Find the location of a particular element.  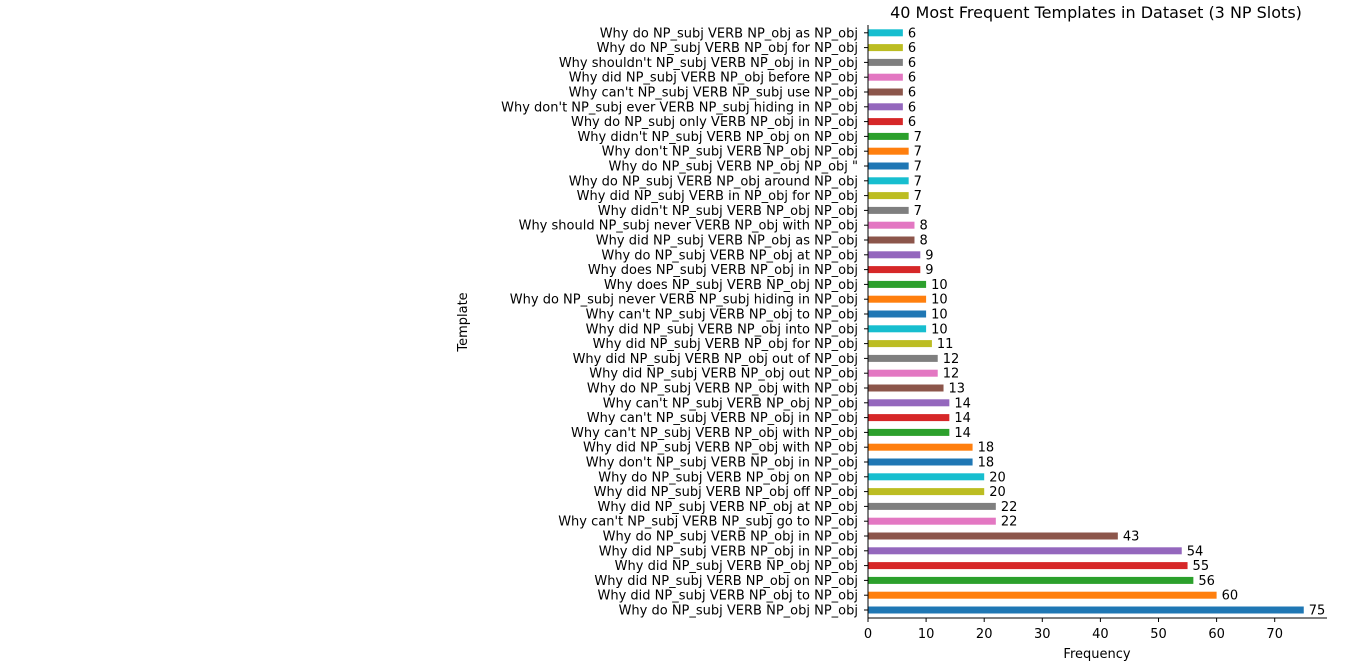

y-tick-label: Why did NP_subj VERB NP_obj in NP_obj is located at coordinates (728, 551).